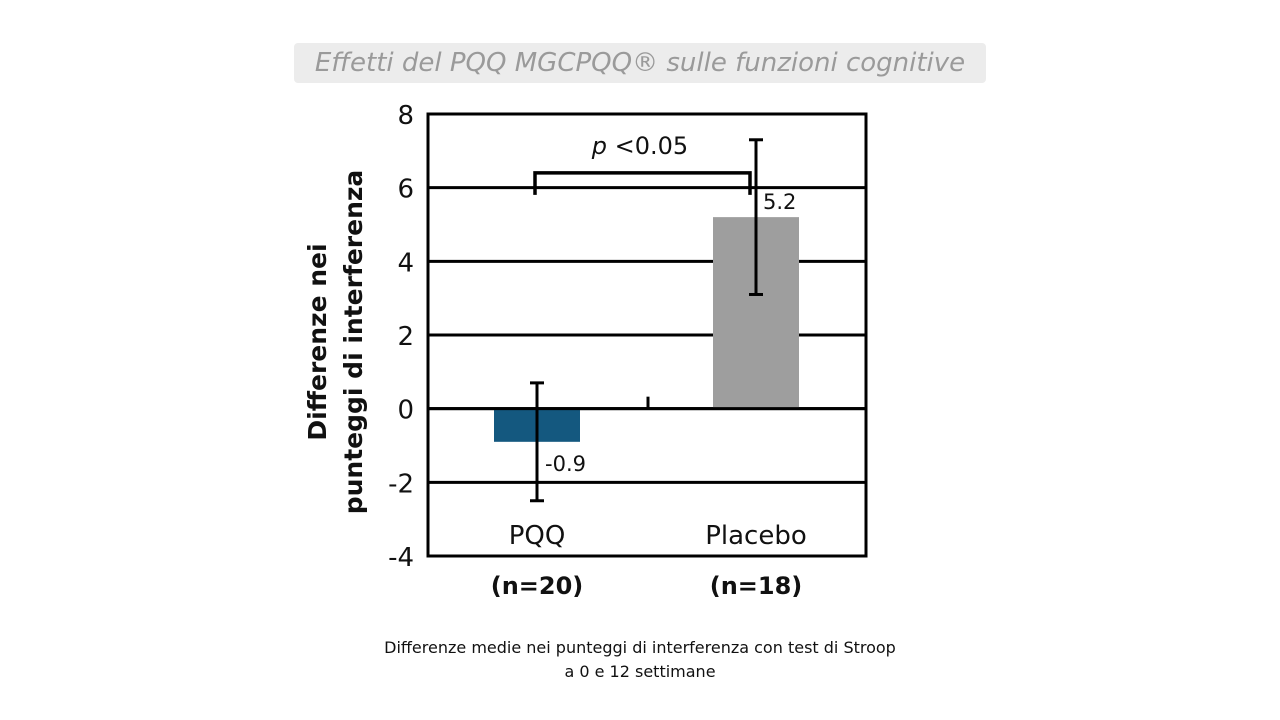  I want to click on y-tick-label-0: 0, so click(405, 411).